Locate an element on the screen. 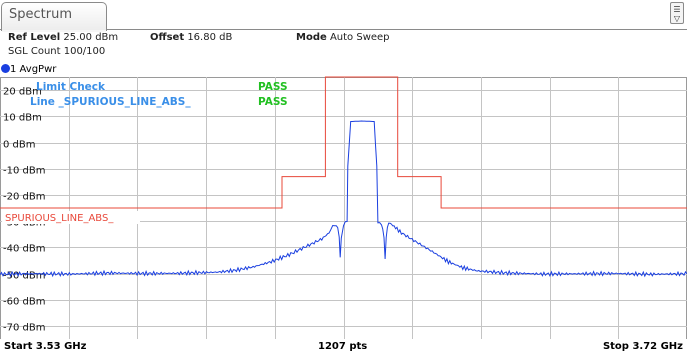  limit-line-label: Line _SPURIOUS_LINE_ABS_ is located at coordinates (110, 102).